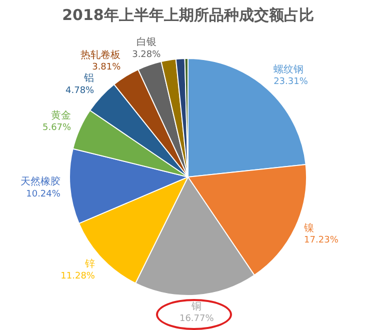 This screenshot has width=375, height=330. What do you see at coordinates (57, 128) in the screenshot?
I see `data-label: 5.67%` at bounding box center [57, 128].